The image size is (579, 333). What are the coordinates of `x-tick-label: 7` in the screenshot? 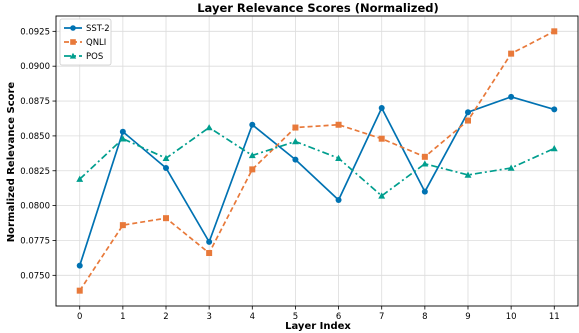 It's located at (381, 317).